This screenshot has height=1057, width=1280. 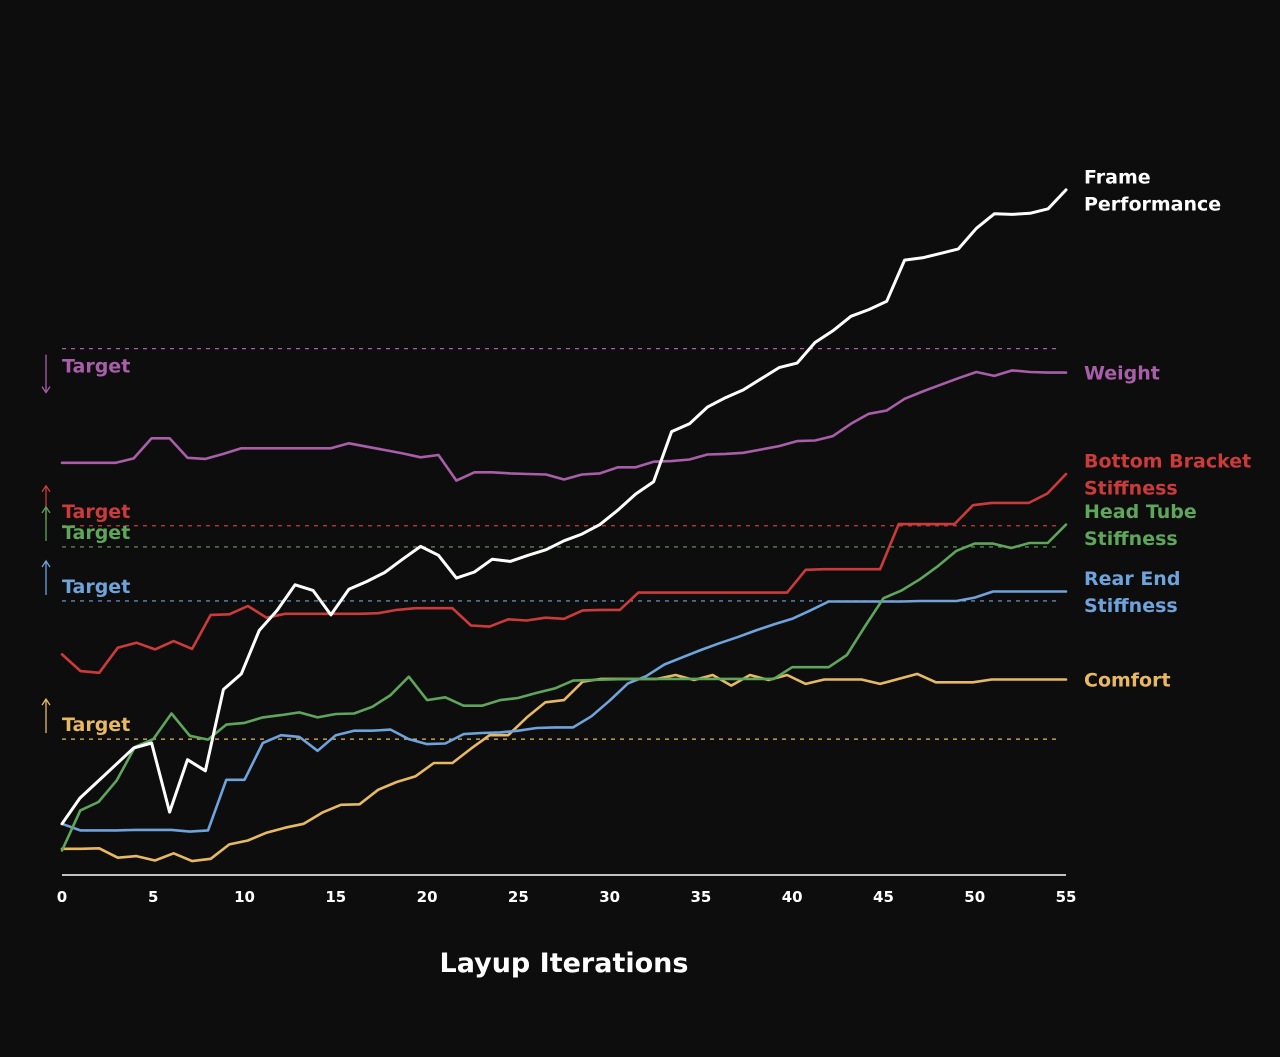 What do you see at coordinates (564, 767) in the screenshot?
I see `series-line-comfort` at bounding box center [564, 767].